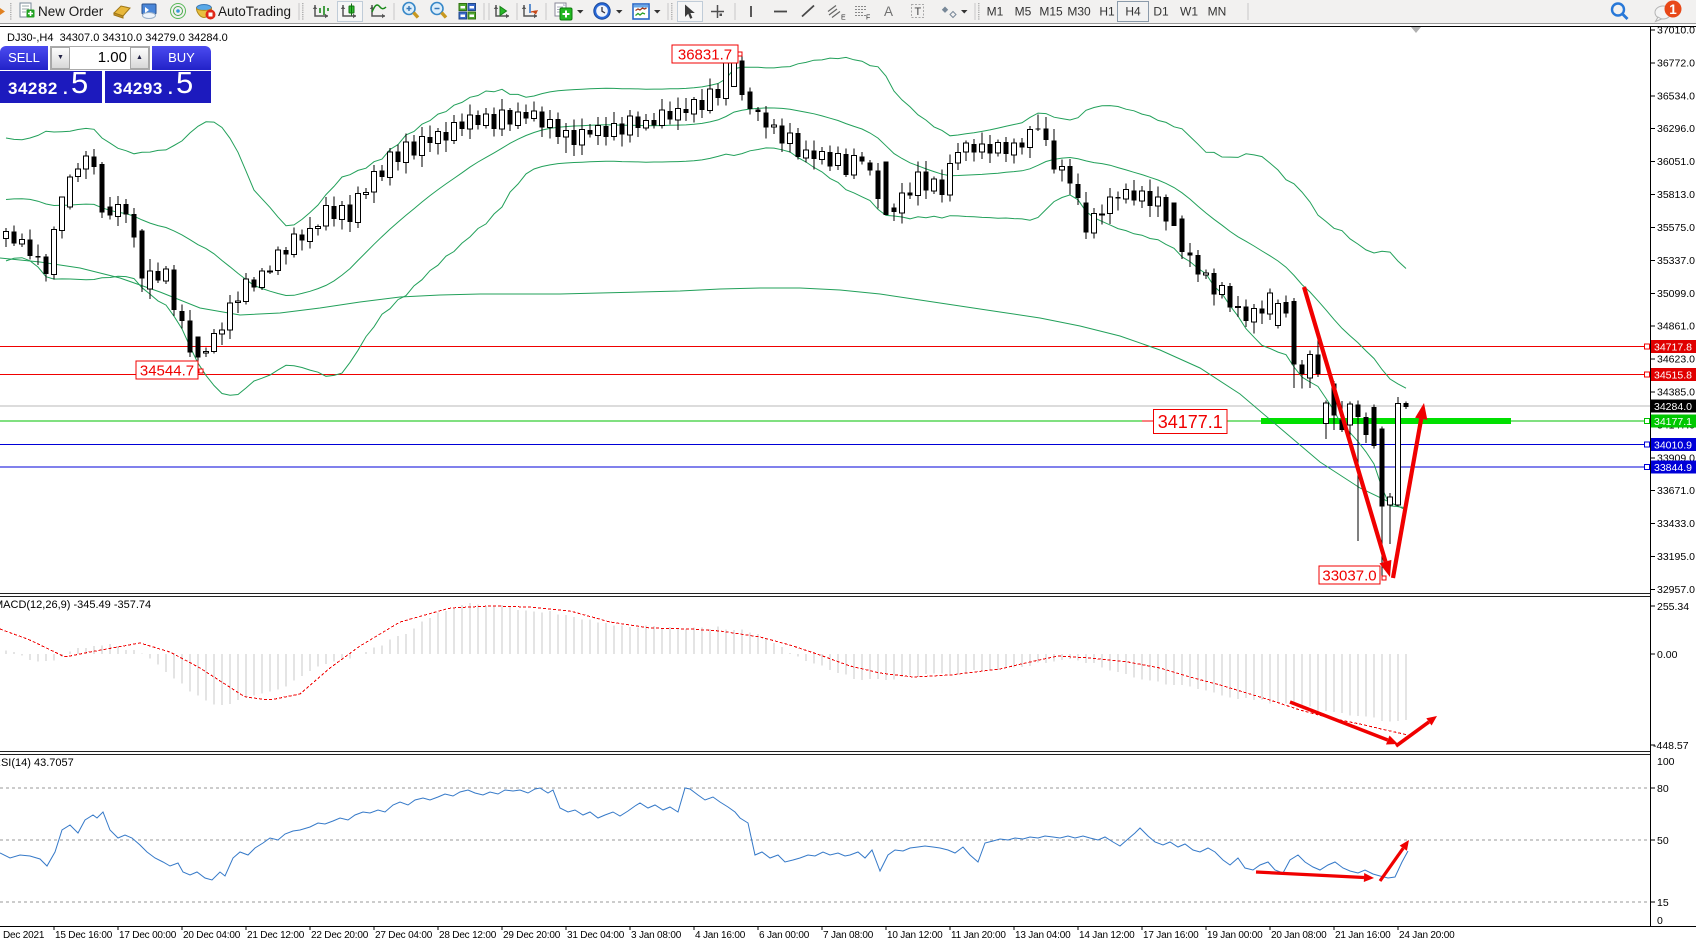 The image size is (1696, 942). What do you see at coordinates (1673, 446) in the screenshot?
I see `svg-text: 34010.9` at bounding box center [1673, 446].